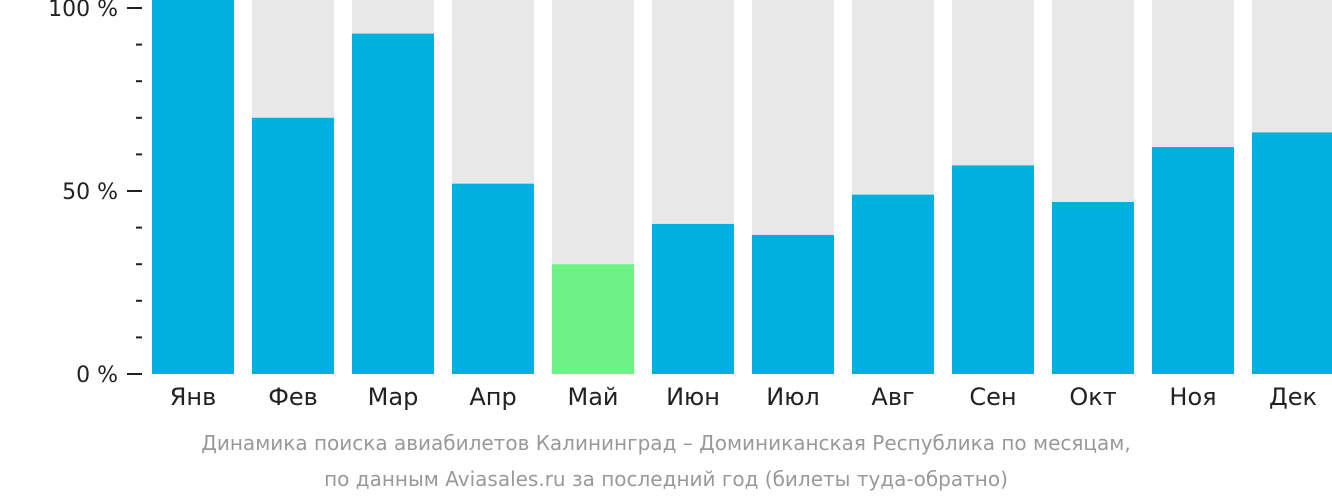 This screenshot has width=1332, height=502. I want to click on x-tick-label-1: Янв, so click(193, 397).